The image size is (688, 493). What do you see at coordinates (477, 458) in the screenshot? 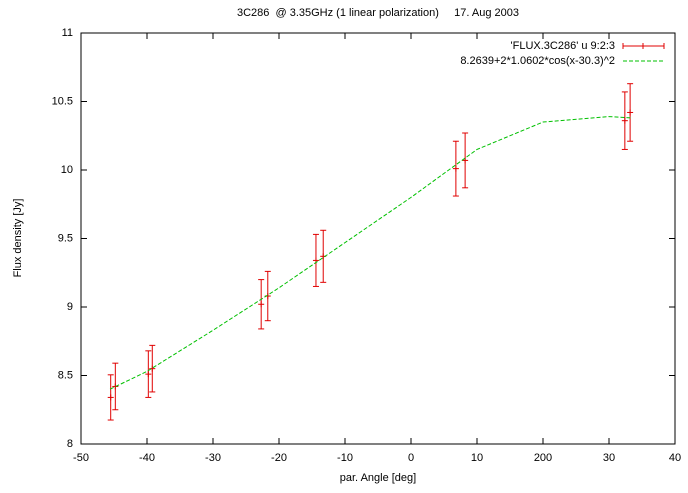
I see `x-tick-label: 10` at bounding box center [477, 458].